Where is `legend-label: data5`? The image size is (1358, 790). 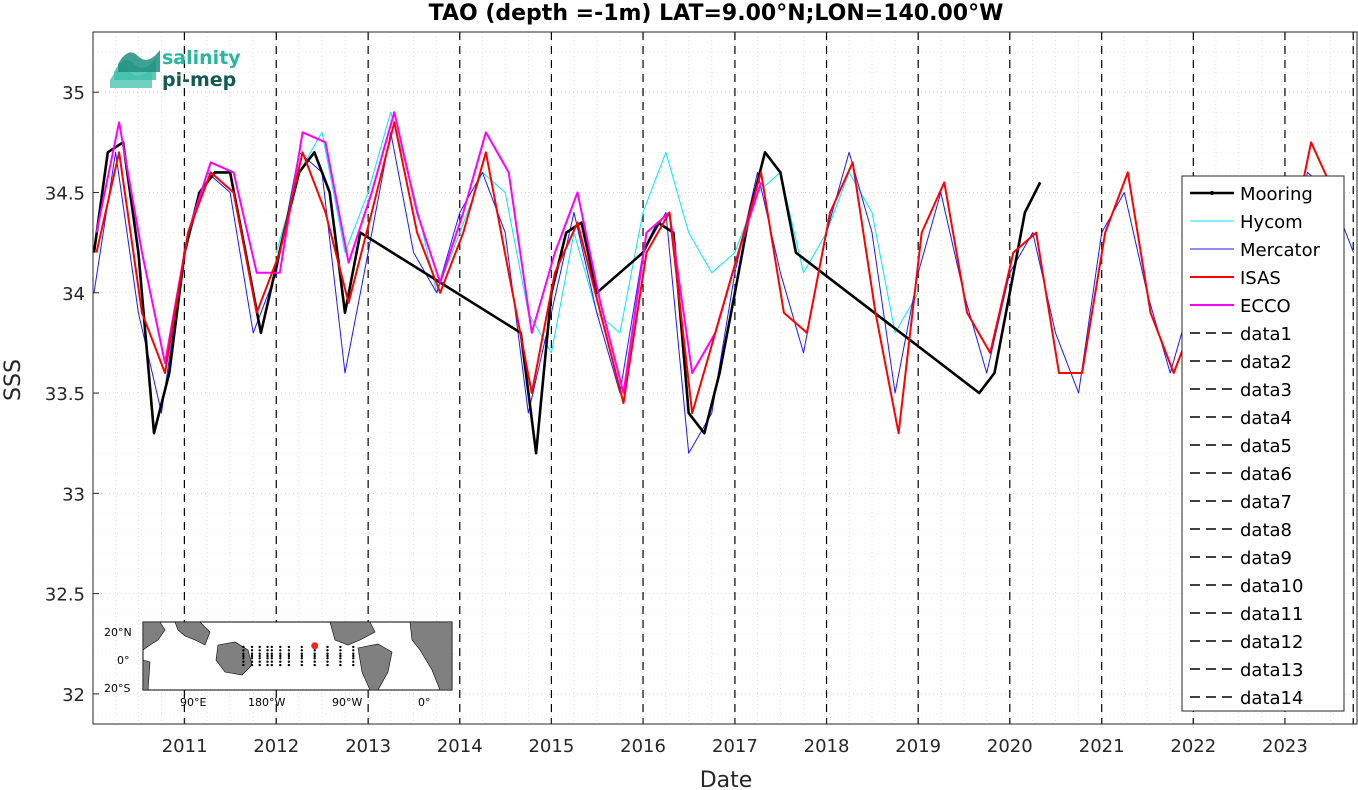 legend-label: data5 is located at coordinates (1266, 446).